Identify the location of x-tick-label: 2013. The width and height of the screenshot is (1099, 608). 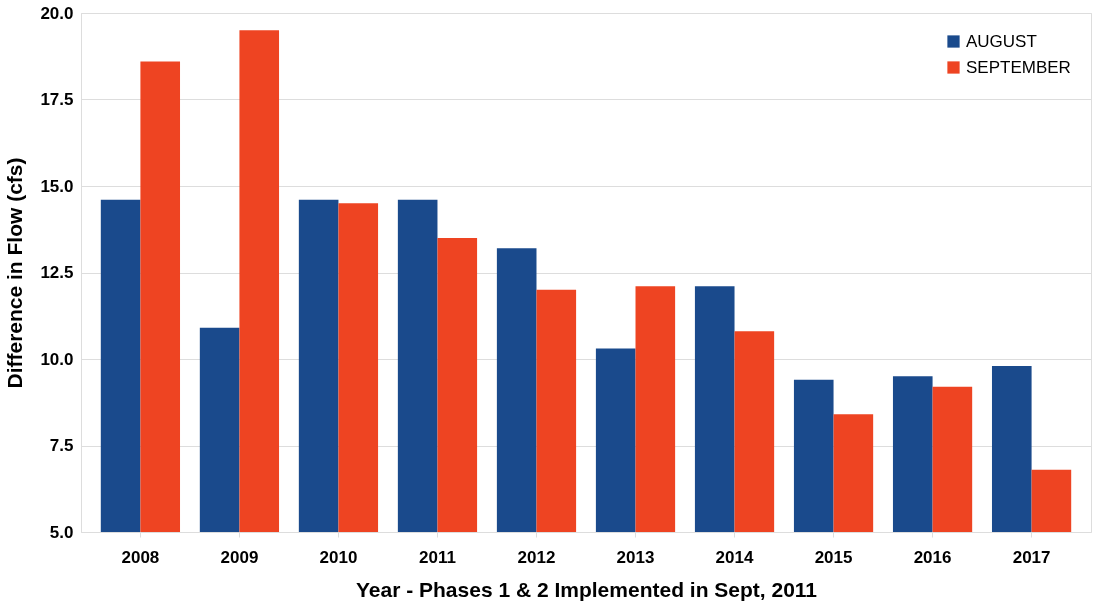
(635, 557).